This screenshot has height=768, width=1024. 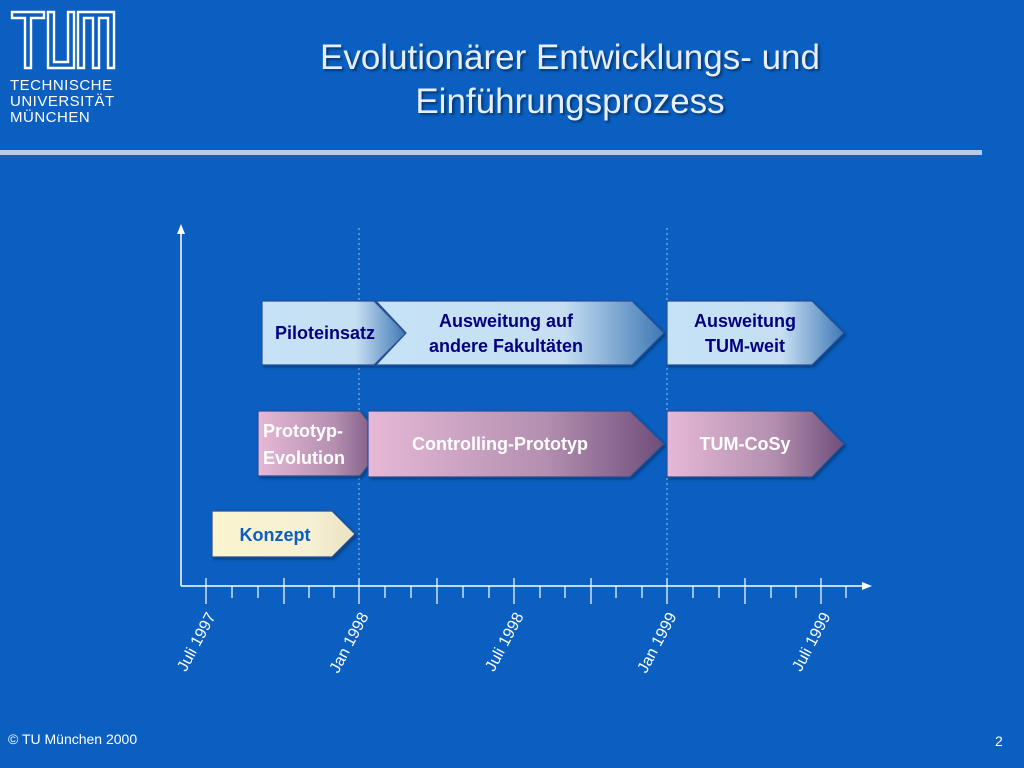 I want to click on phase-label: TUM-CoSy, so click(x=745, y=444).